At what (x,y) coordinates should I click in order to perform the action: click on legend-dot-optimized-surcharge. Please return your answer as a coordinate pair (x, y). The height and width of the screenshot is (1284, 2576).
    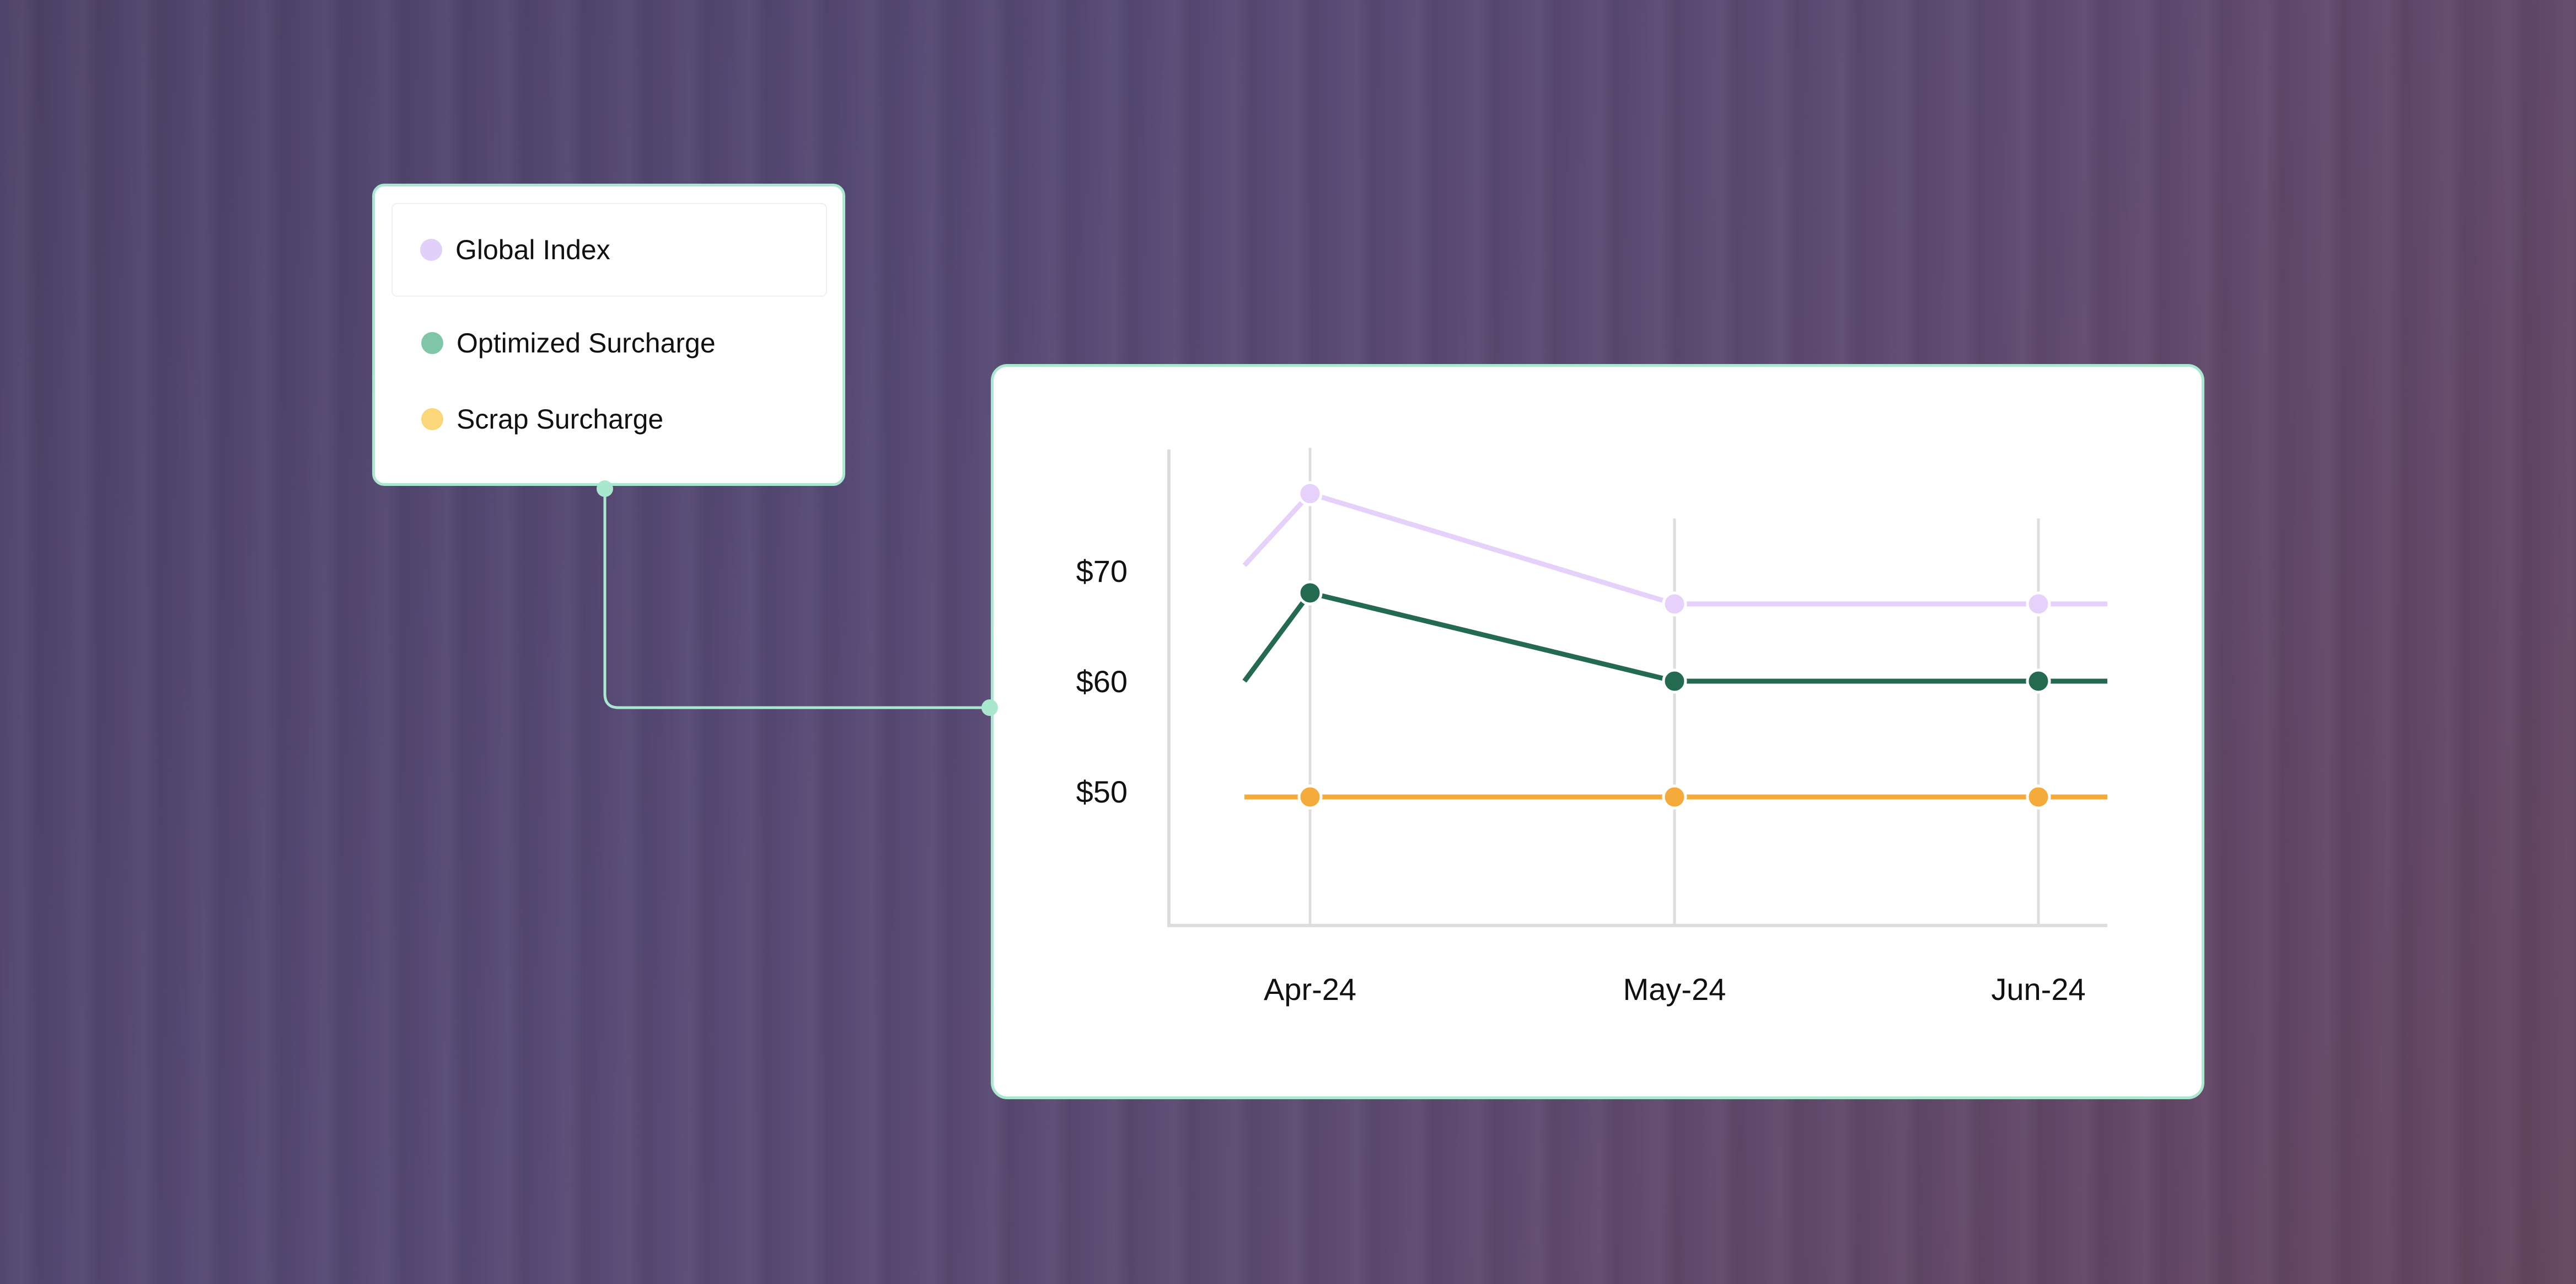
    Looking at the image, I should click on (432, 343).